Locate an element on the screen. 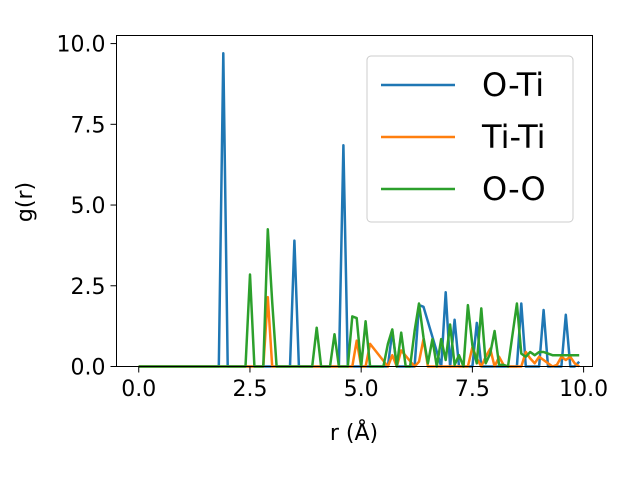 This screenshot has width=640, height=480. y-tick-label: 0.0 is located at coordinates (88, 368).